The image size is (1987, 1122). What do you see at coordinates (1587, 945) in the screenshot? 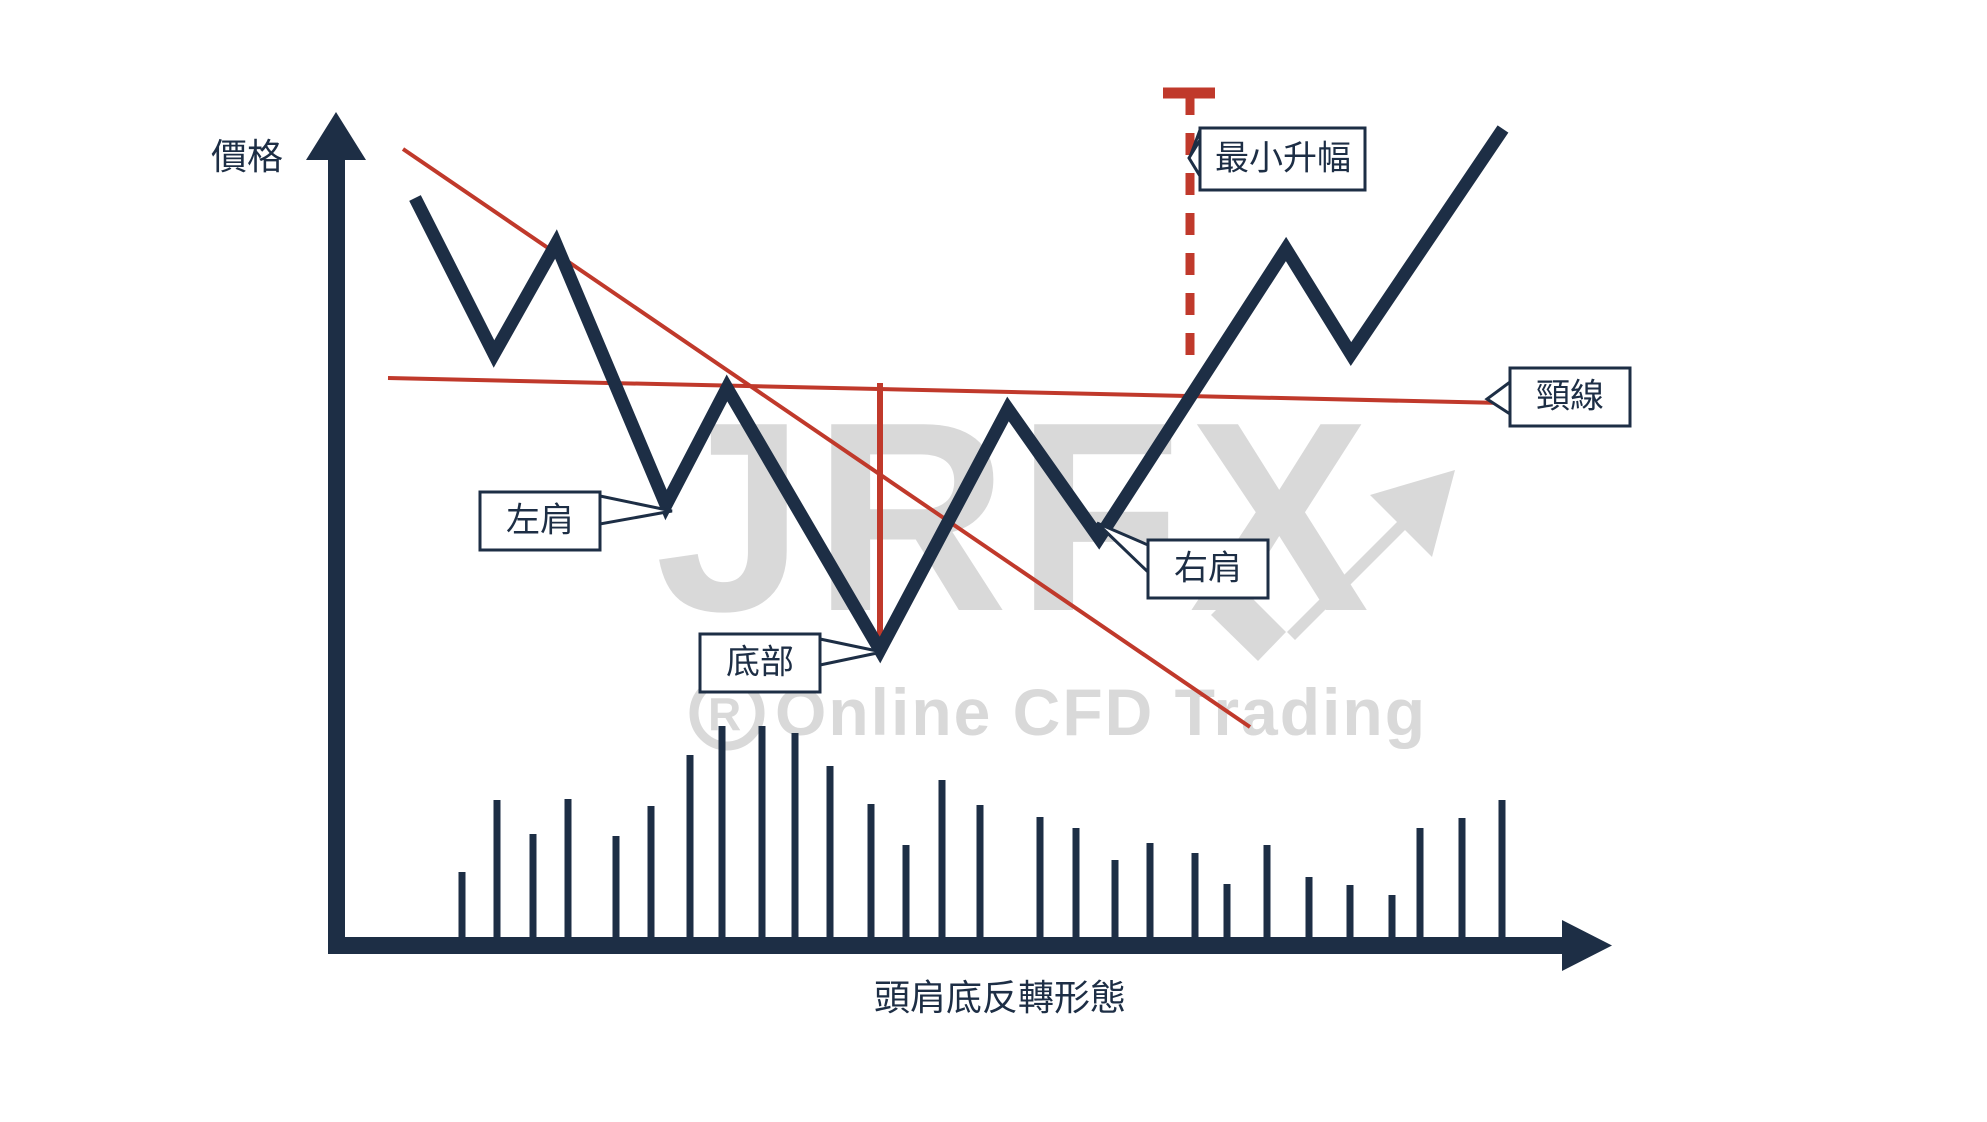
I see `x-axis-arrow-icon` at bounding box center [1587, 945].